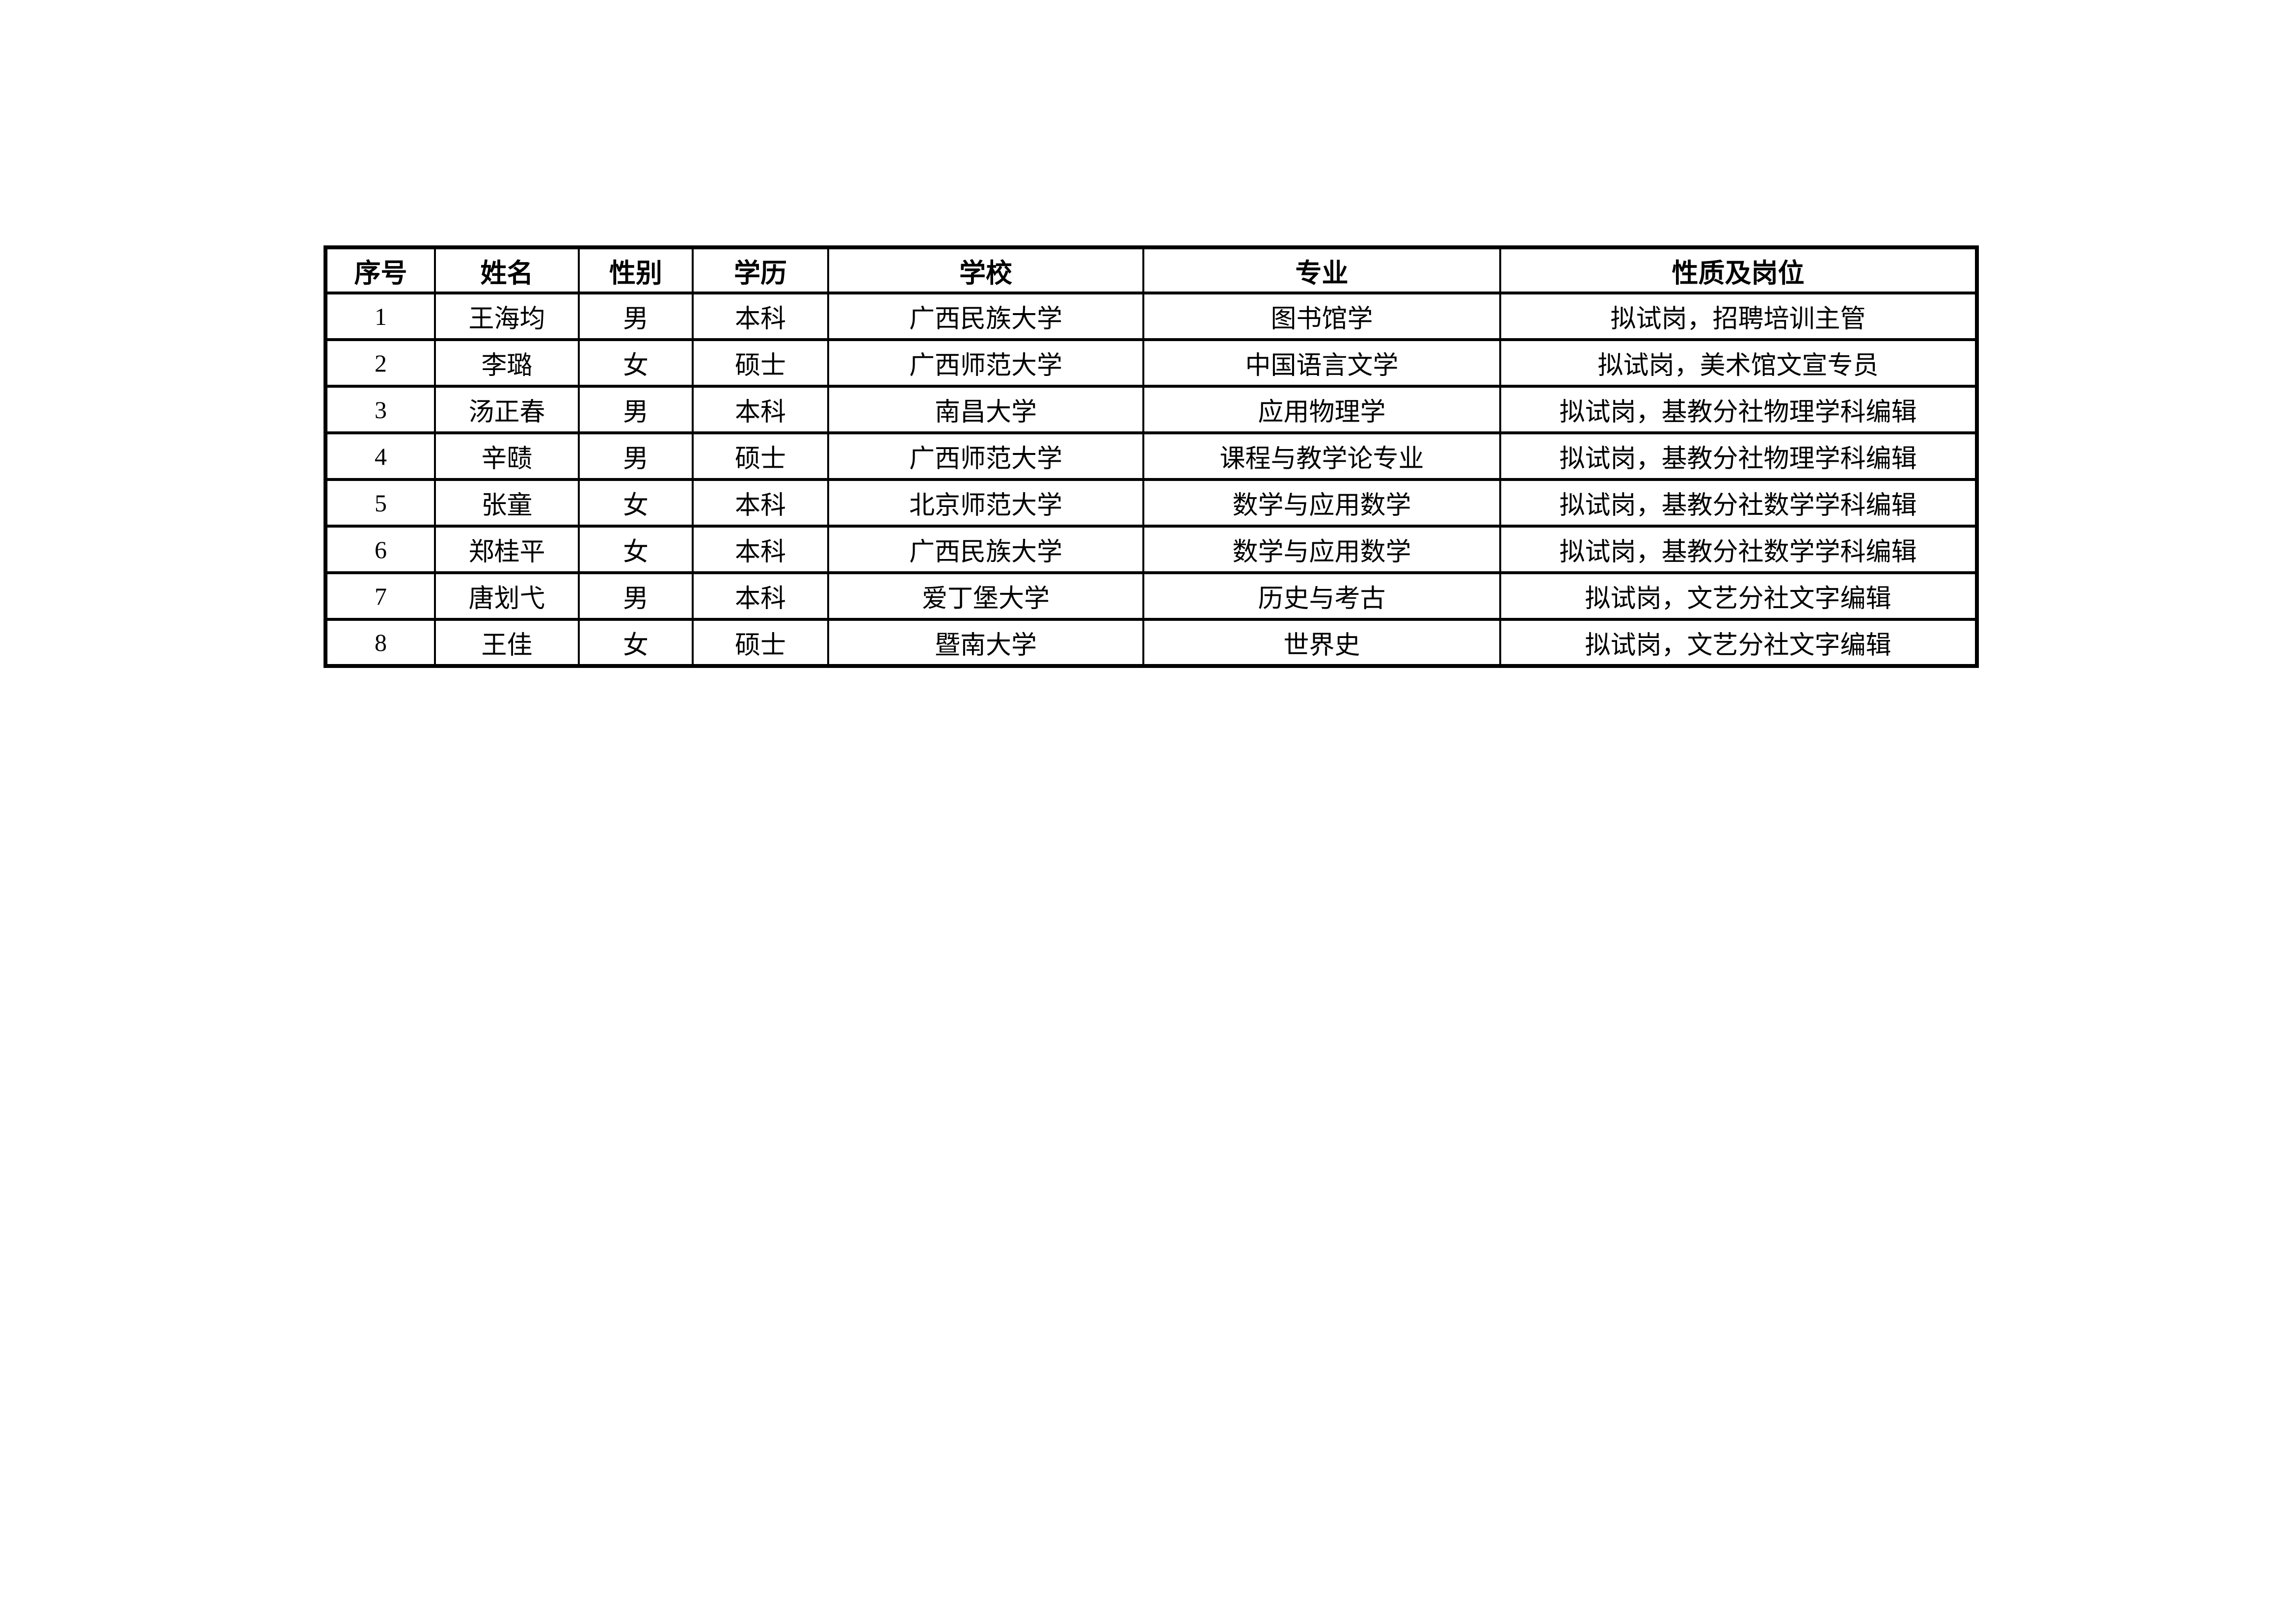  What do you see at coordinates (380, 642) in the screenshot?
I see `table-cell-seq: 8` at bounding box center [380, 642].